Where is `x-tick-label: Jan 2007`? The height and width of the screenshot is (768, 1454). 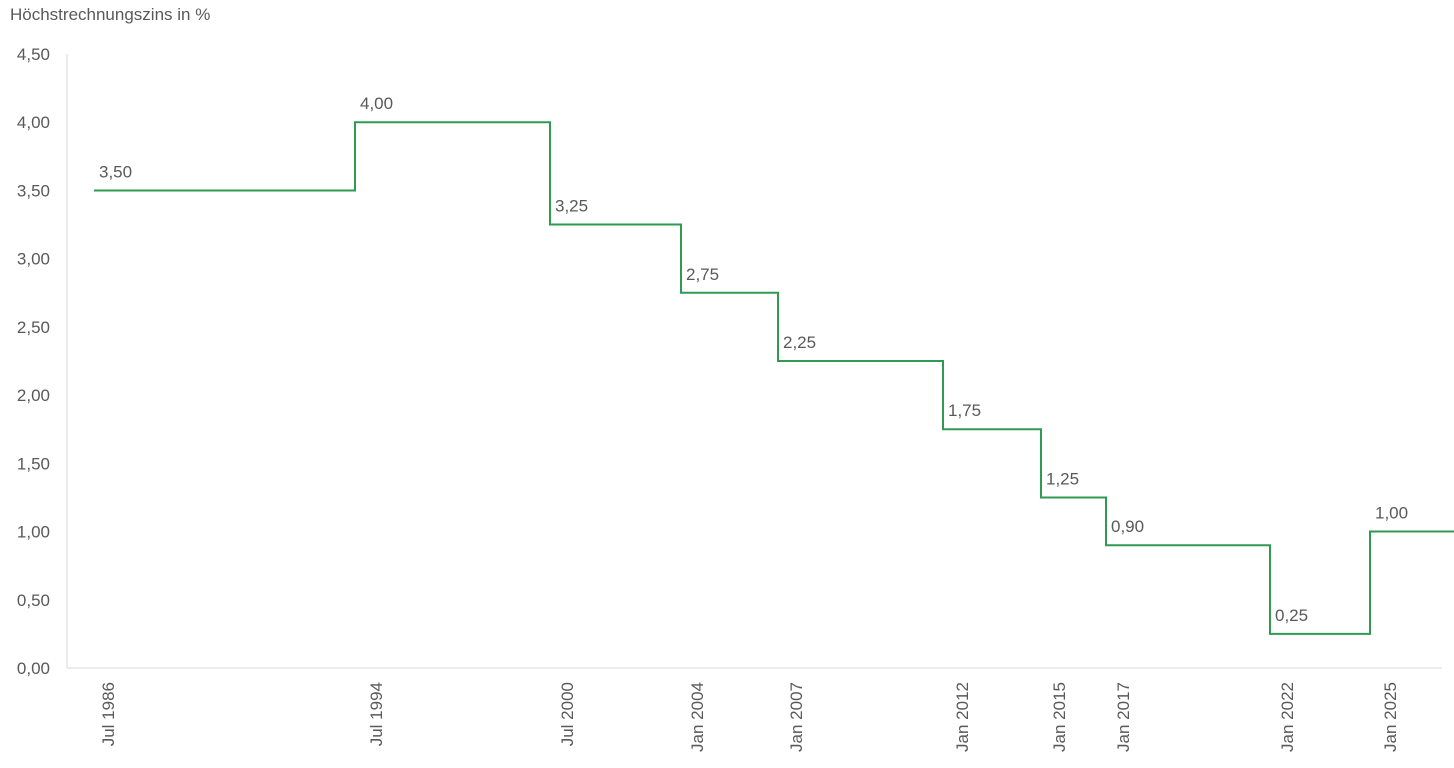 x-tick-label: Jan 2007 is located at coordinates (796, 717).